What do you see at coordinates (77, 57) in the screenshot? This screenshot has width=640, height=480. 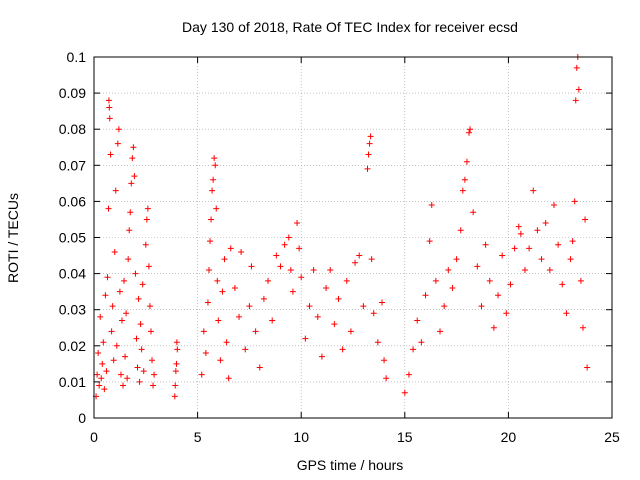 I see `y-tick-label: 0.1` at bounding box center [77, 57].